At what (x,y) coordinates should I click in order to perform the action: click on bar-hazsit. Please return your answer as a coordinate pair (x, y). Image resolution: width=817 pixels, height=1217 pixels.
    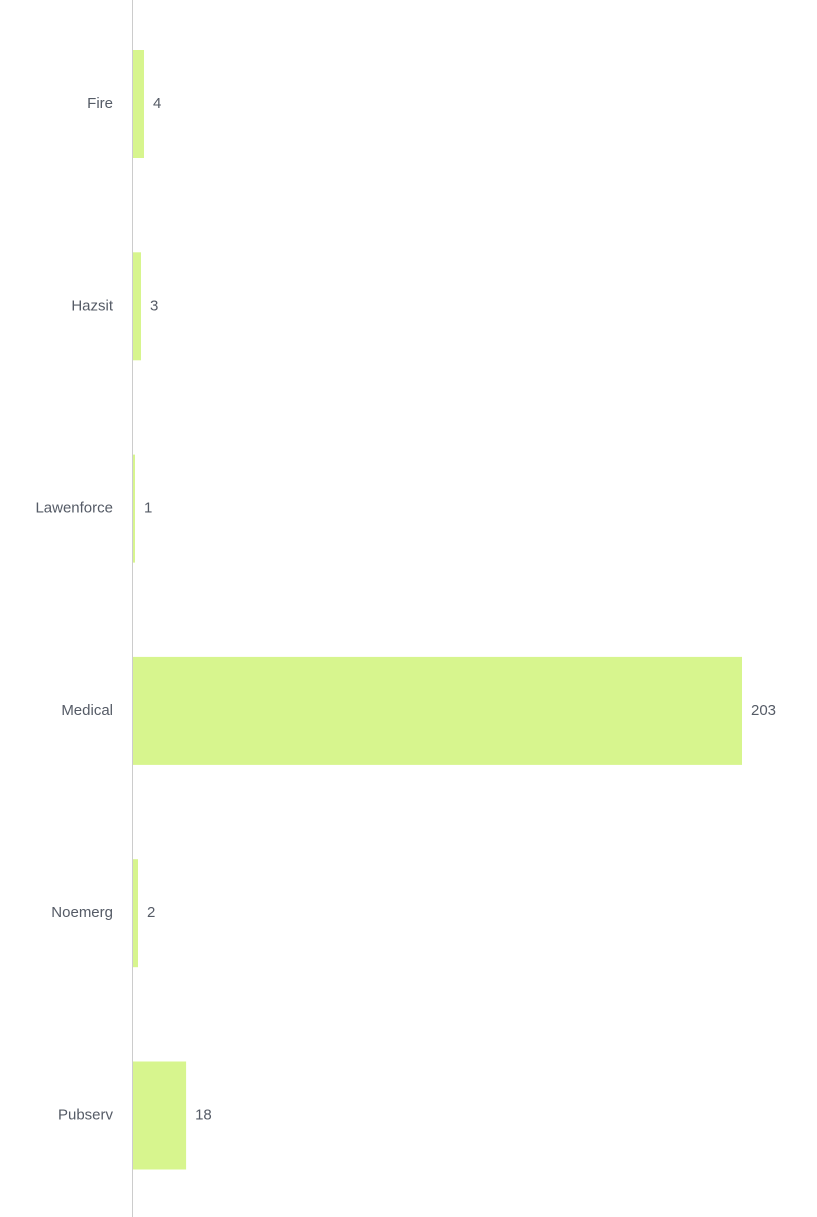
    Looking at the image, I should click on (136, 306).